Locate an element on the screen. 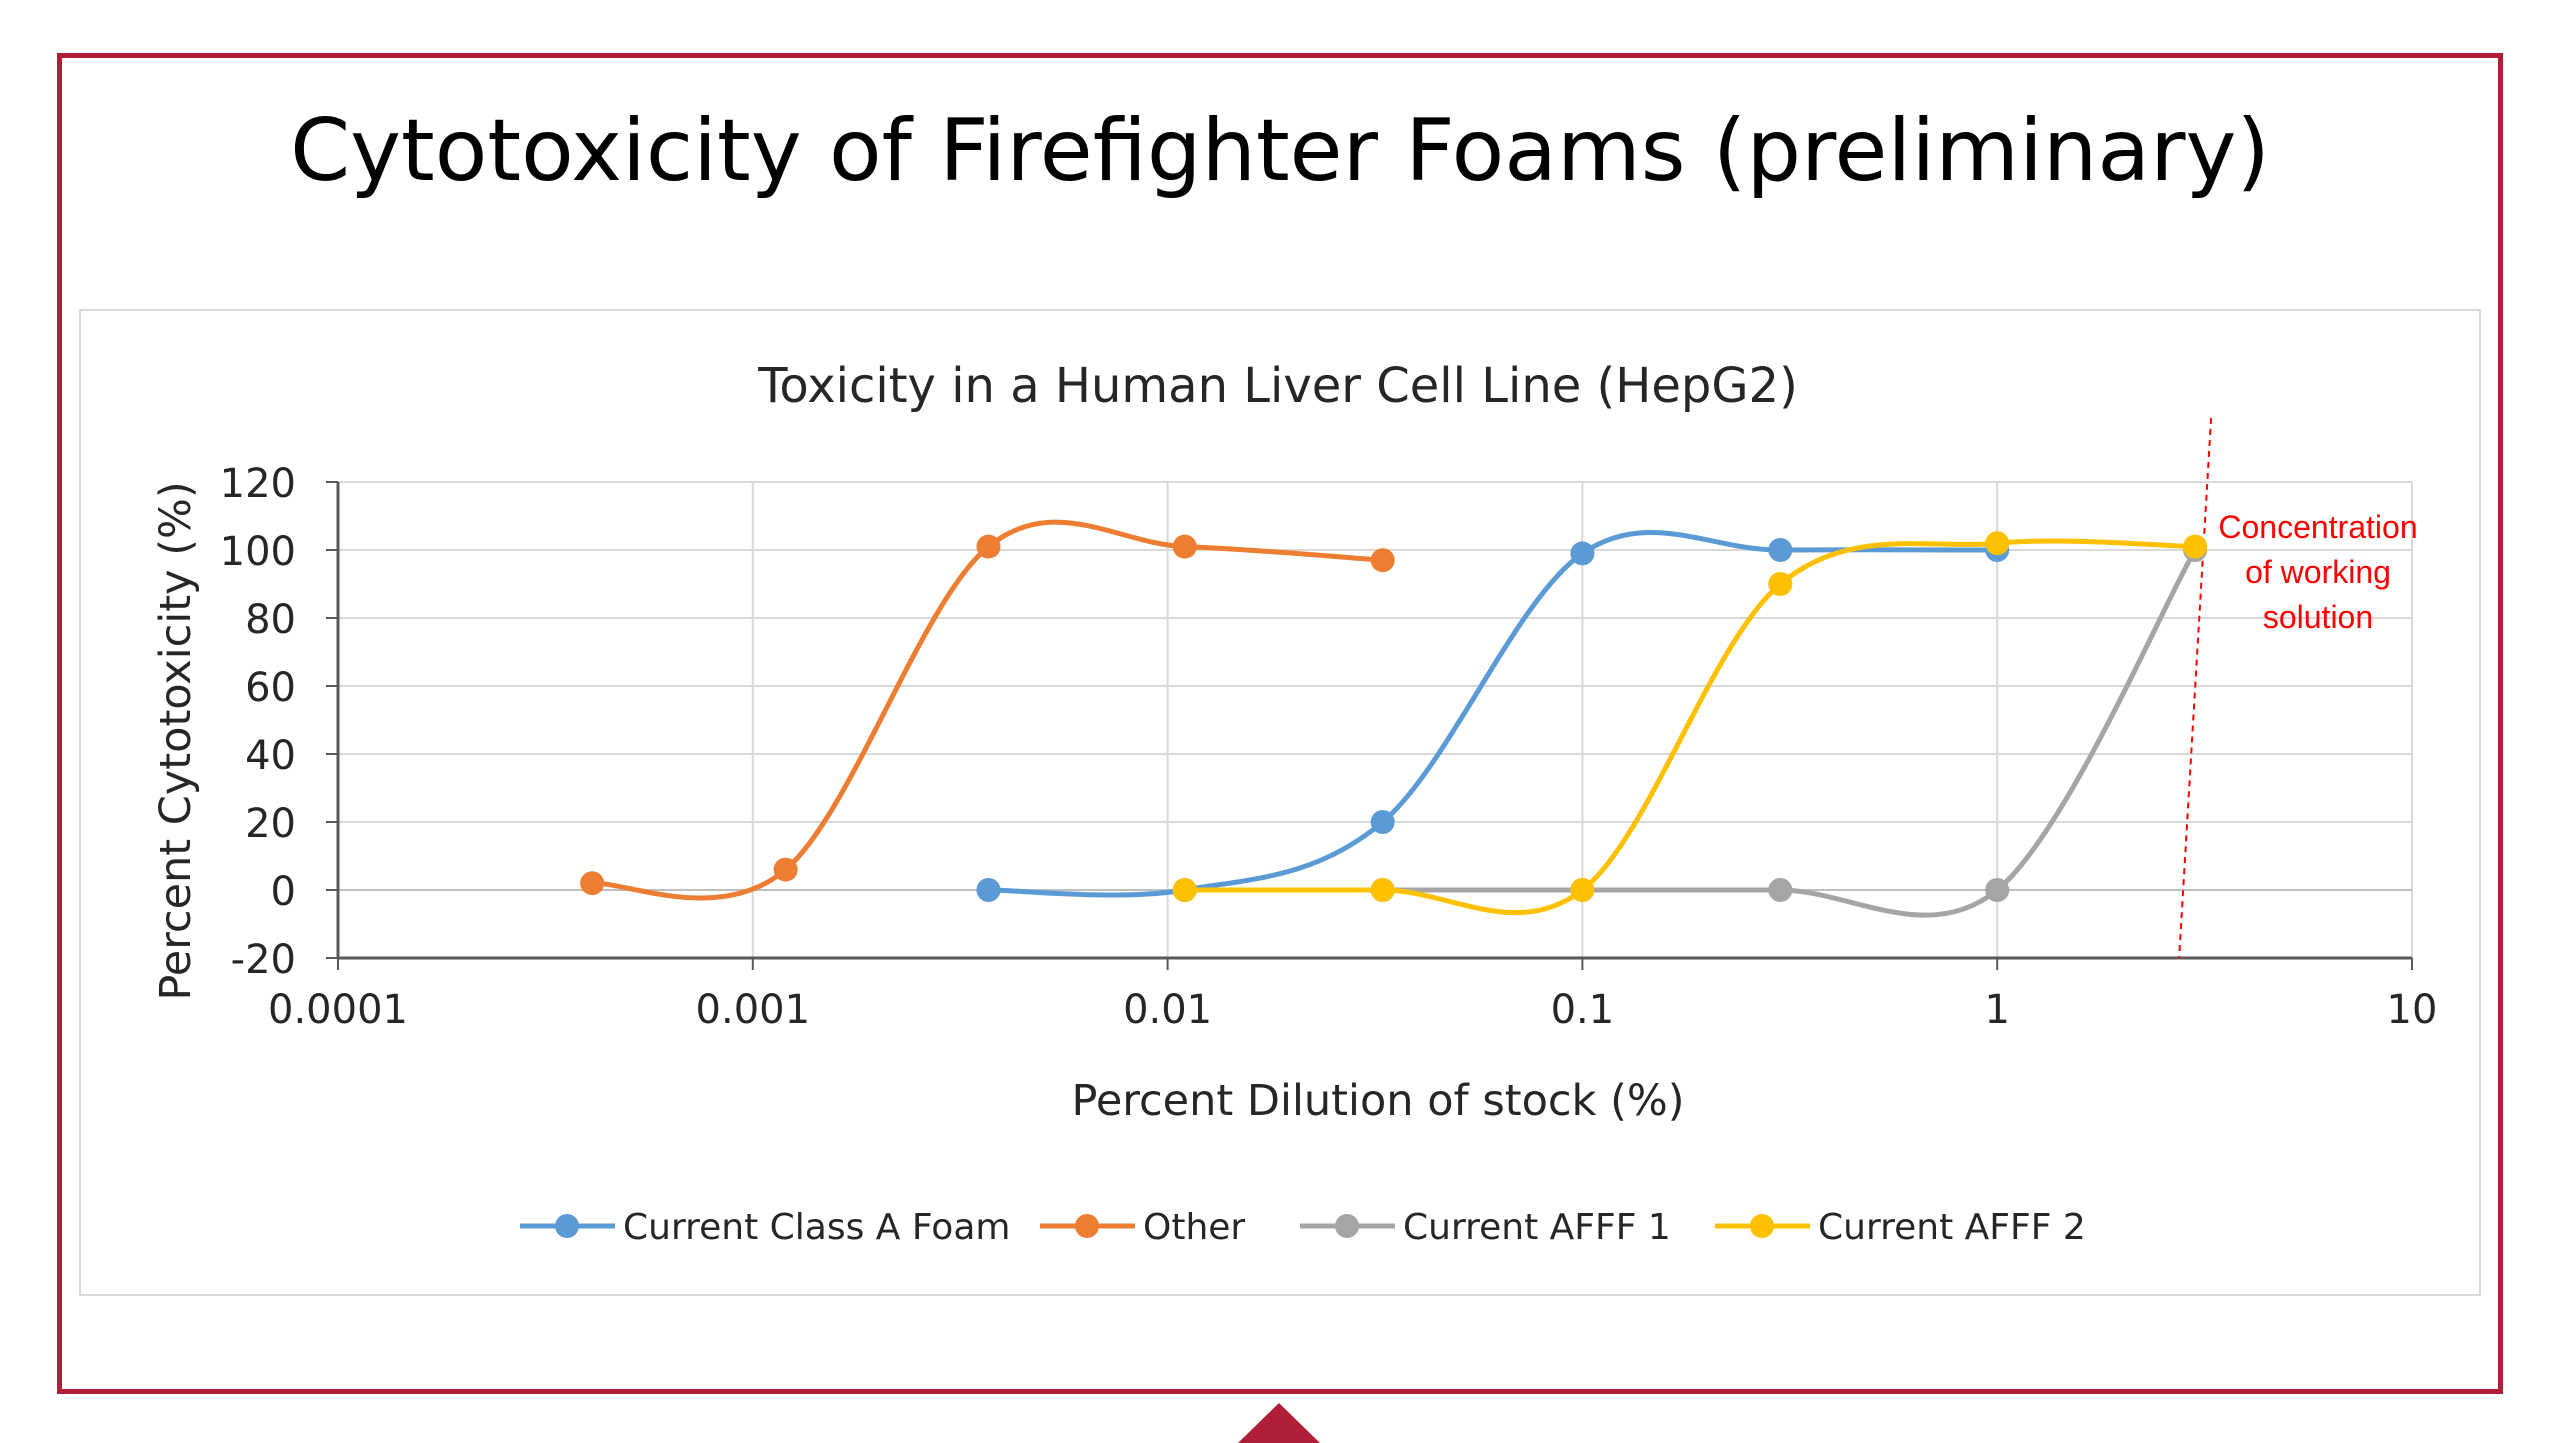 The height and width of the screenshot is (1443, 2560). x-tick-label: 1 is located at coordinates (1996, 1010).